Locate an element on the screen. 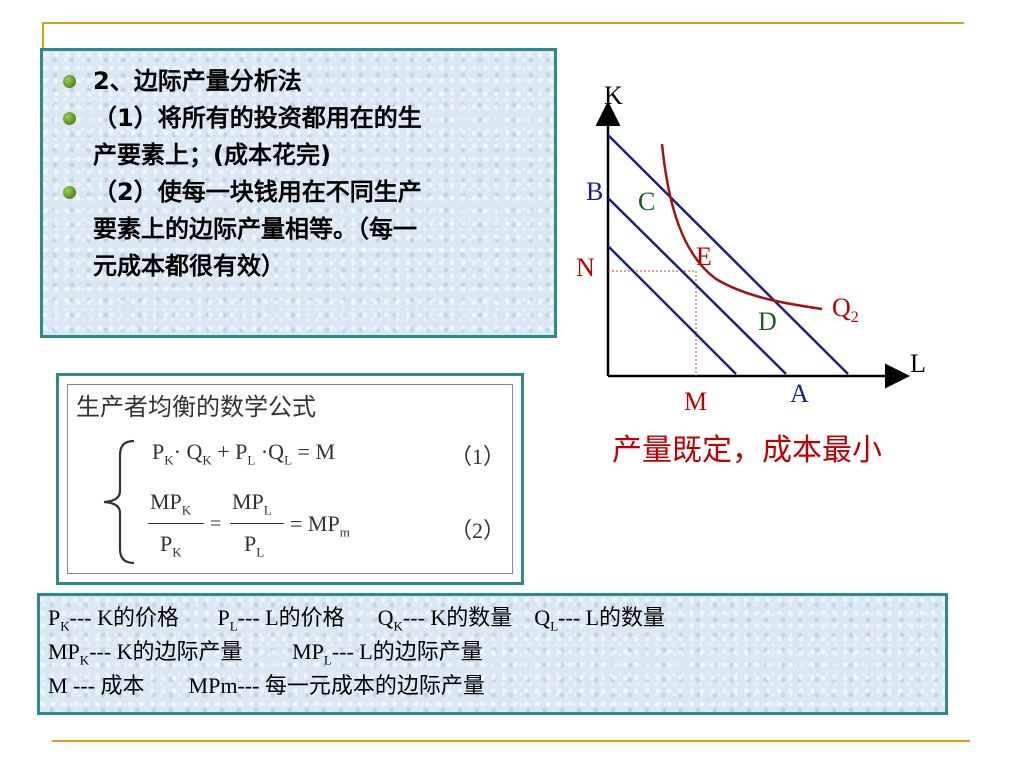 This screenshot has width=1024, height=768. bullet-text: 产要素上；(成本花完) is located at coordinates (212, 155).